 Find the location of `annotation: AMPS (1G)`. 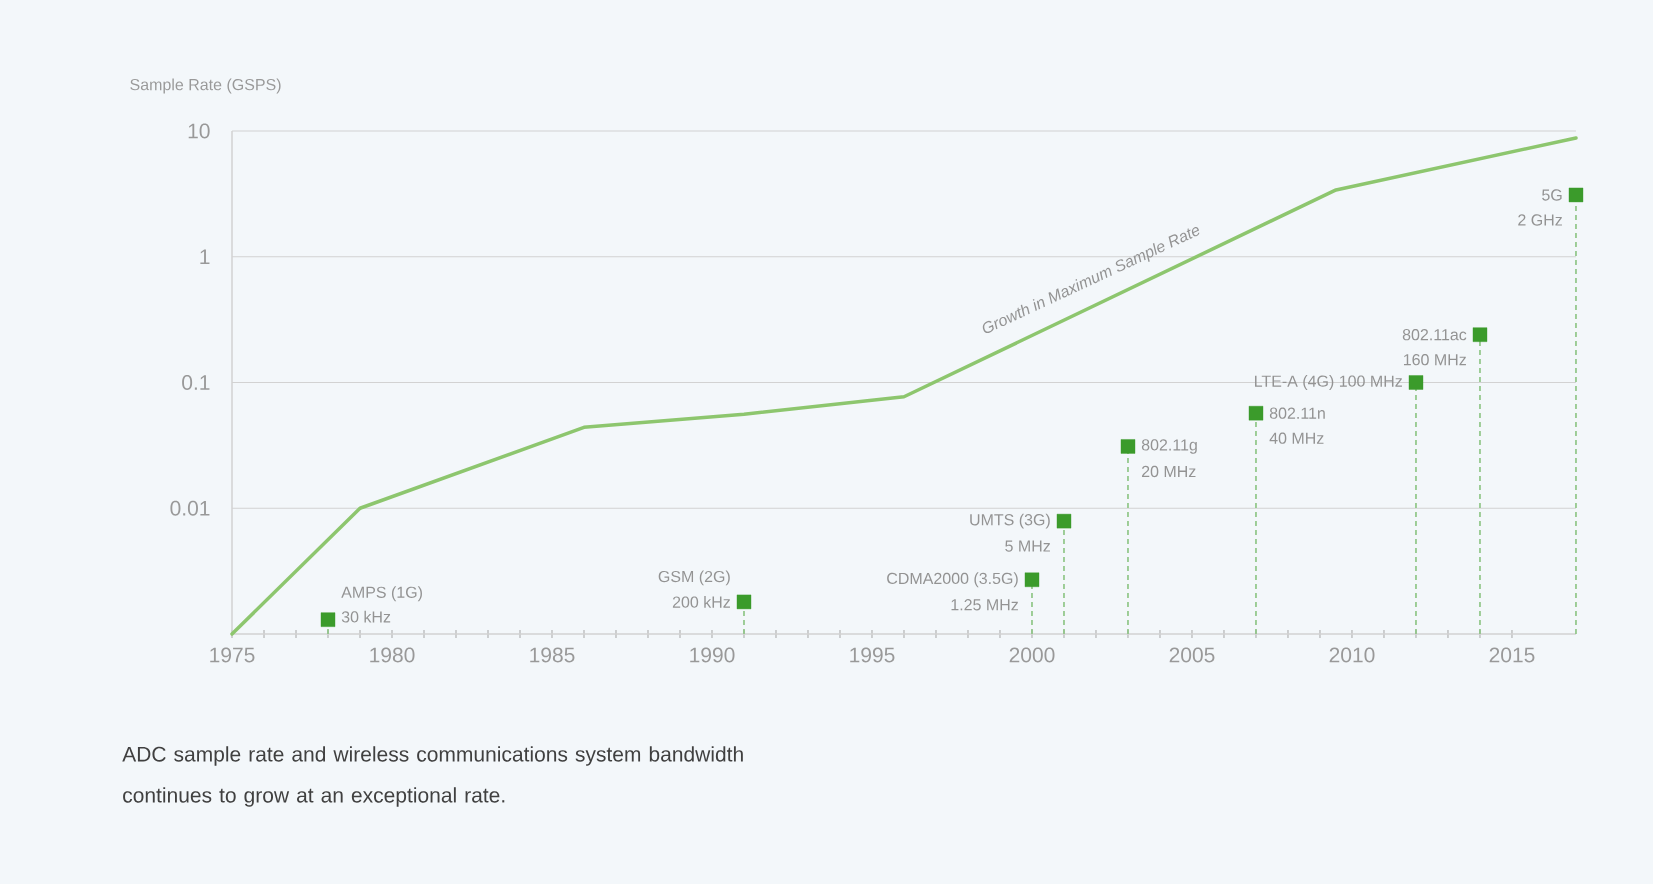

annotation: AMPS (1G) is located at coordinates (381, 594).